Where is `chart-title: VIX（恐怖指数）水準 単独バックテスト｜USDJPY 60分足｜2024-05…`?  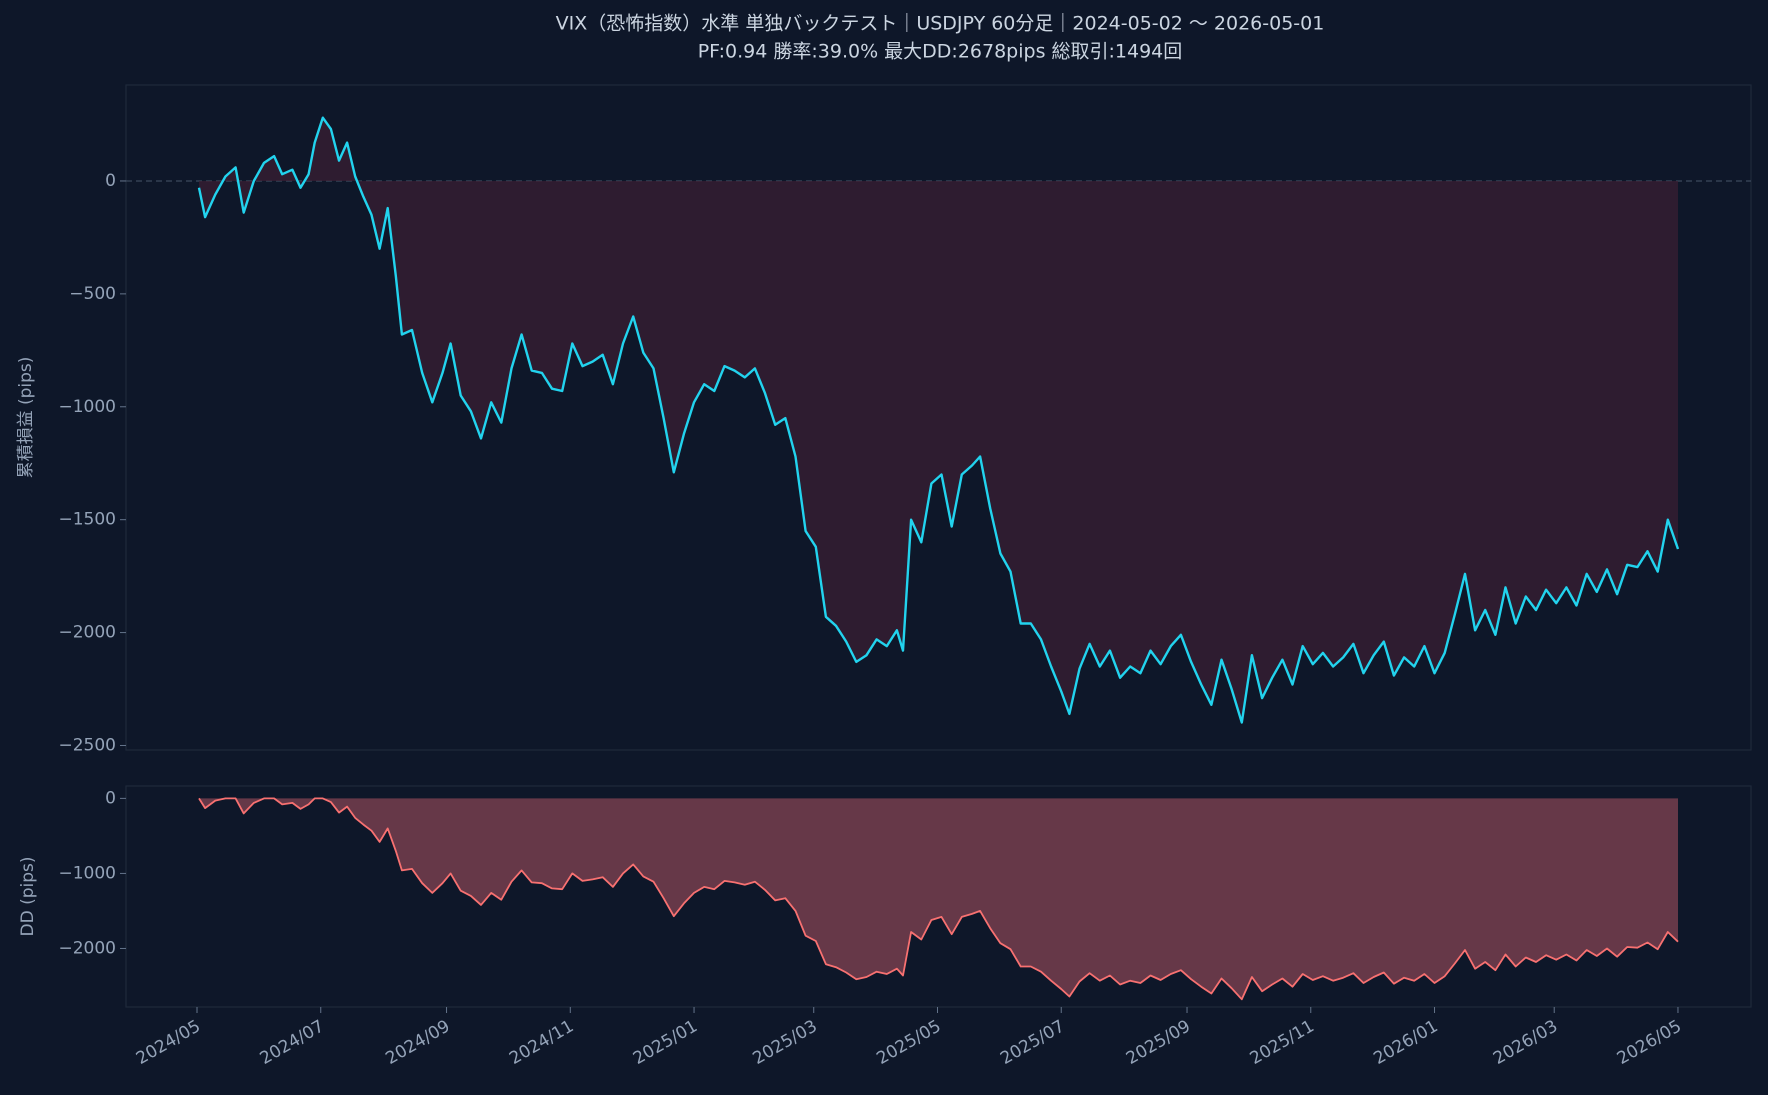
chart-title: VIX（恐怖指数）水準 単独バックテスト｜USDJPY 60分足｜2024-05… is located at coordinates (940, 24).